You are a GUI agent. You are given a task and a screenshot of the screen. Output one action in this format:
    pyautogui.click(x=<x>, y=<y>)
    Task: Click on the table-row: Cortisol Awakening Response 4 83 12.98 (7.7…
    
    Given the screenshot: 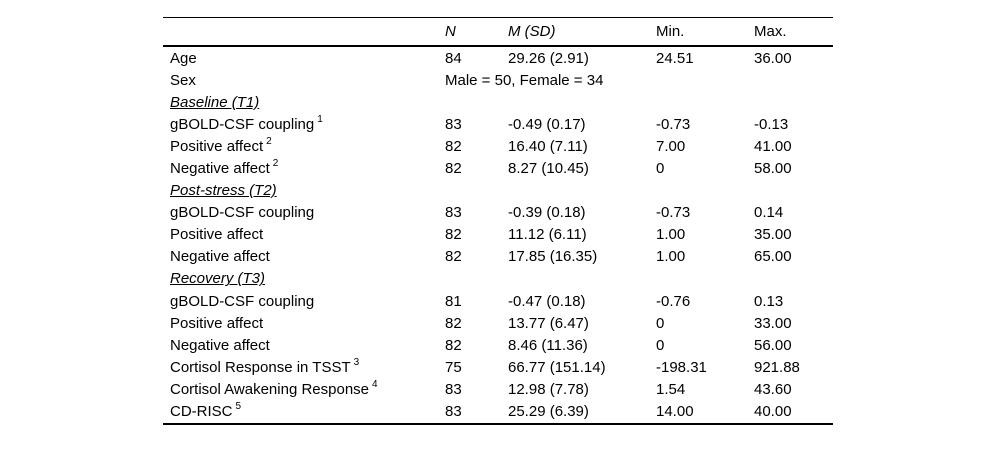 What is the action you would take?
    pyautogui.click(x=498, y=389)
    